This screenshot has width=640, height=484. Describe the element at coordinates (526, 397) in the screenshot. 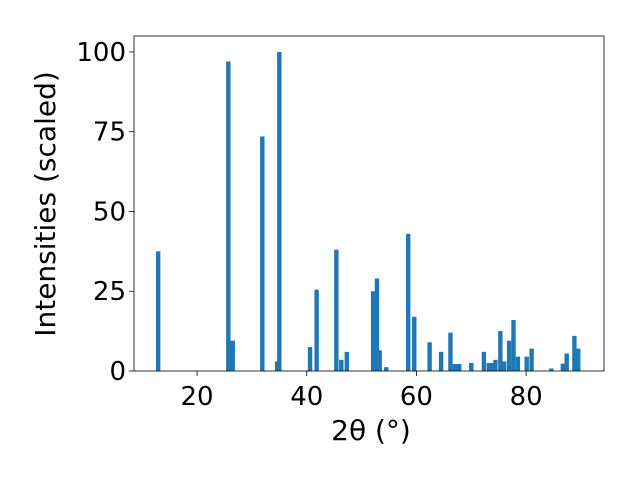

I see `x-tick-label: 80` at that location.